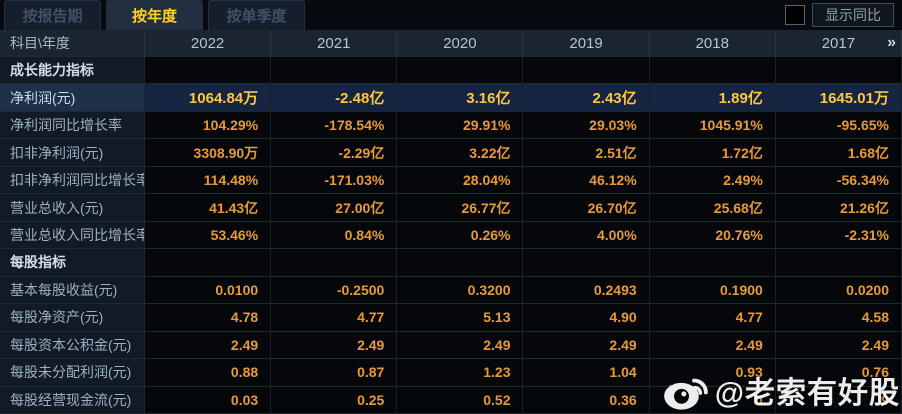 Image resolution: width=902 pixels, height=414 pixels. I want to click on value-cell: 0.25, so click(334, 400).